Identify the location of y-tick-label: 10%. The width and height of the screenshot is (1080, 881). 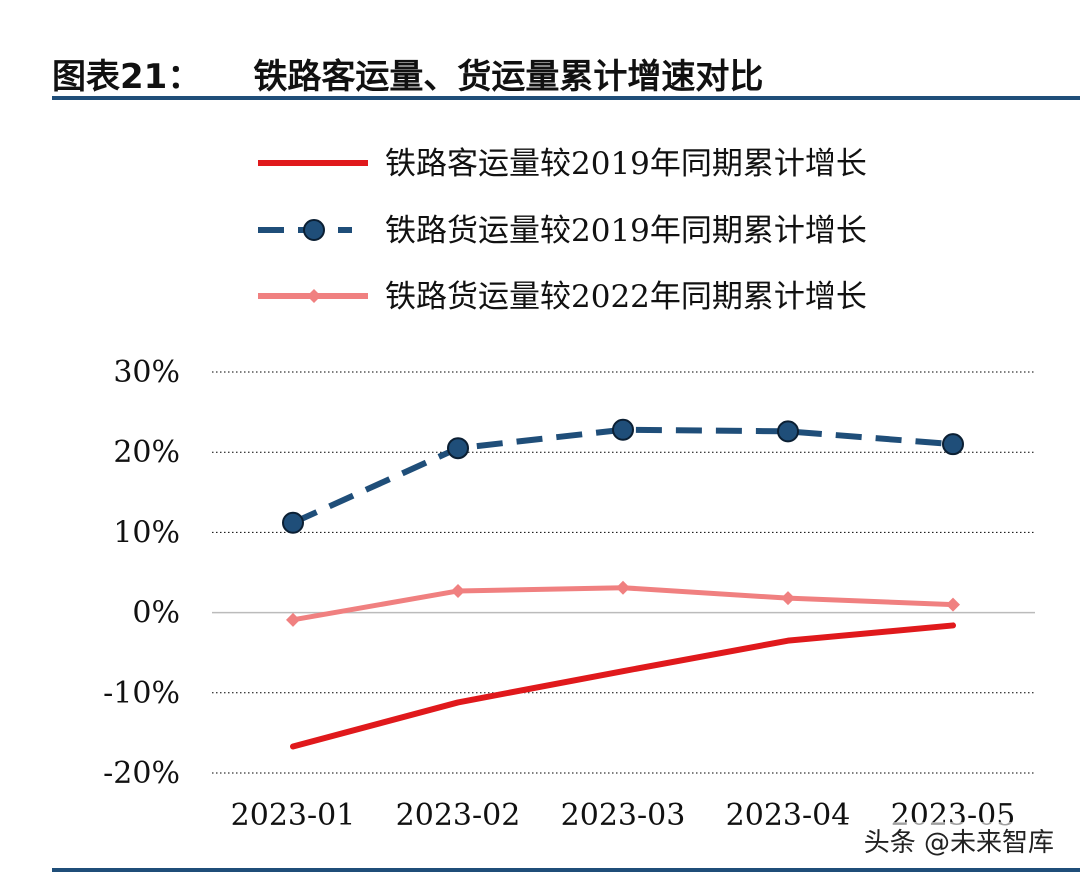
(146, 532).